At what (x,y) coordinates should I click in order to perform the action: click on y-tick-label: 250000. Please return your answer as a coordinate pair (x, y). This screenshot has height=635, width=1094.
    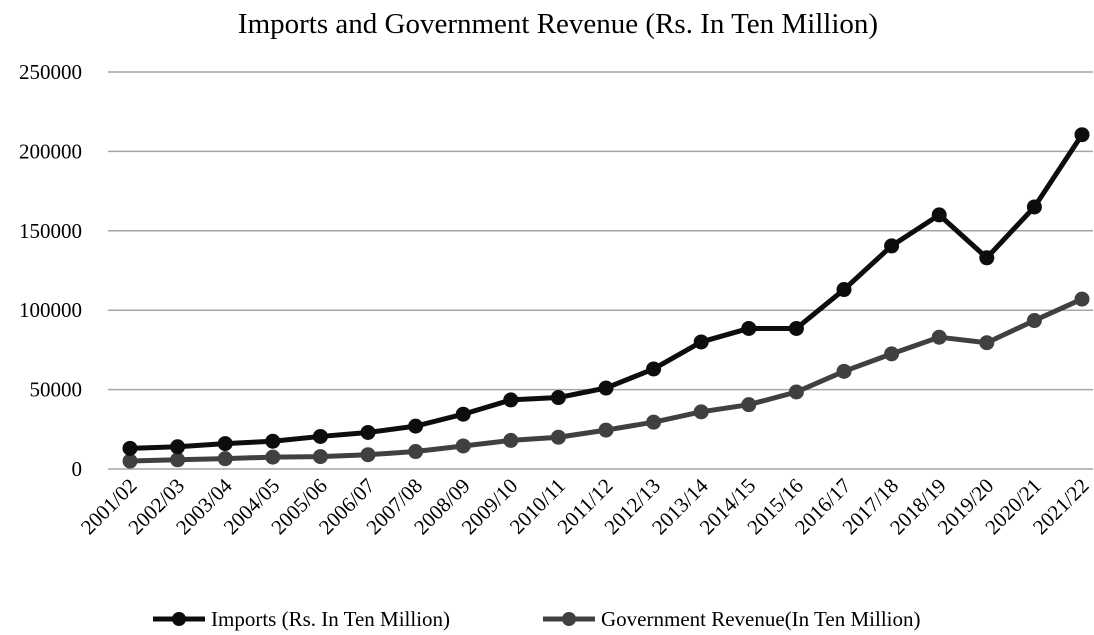
    Looking at the image, I should click on (50, 72).